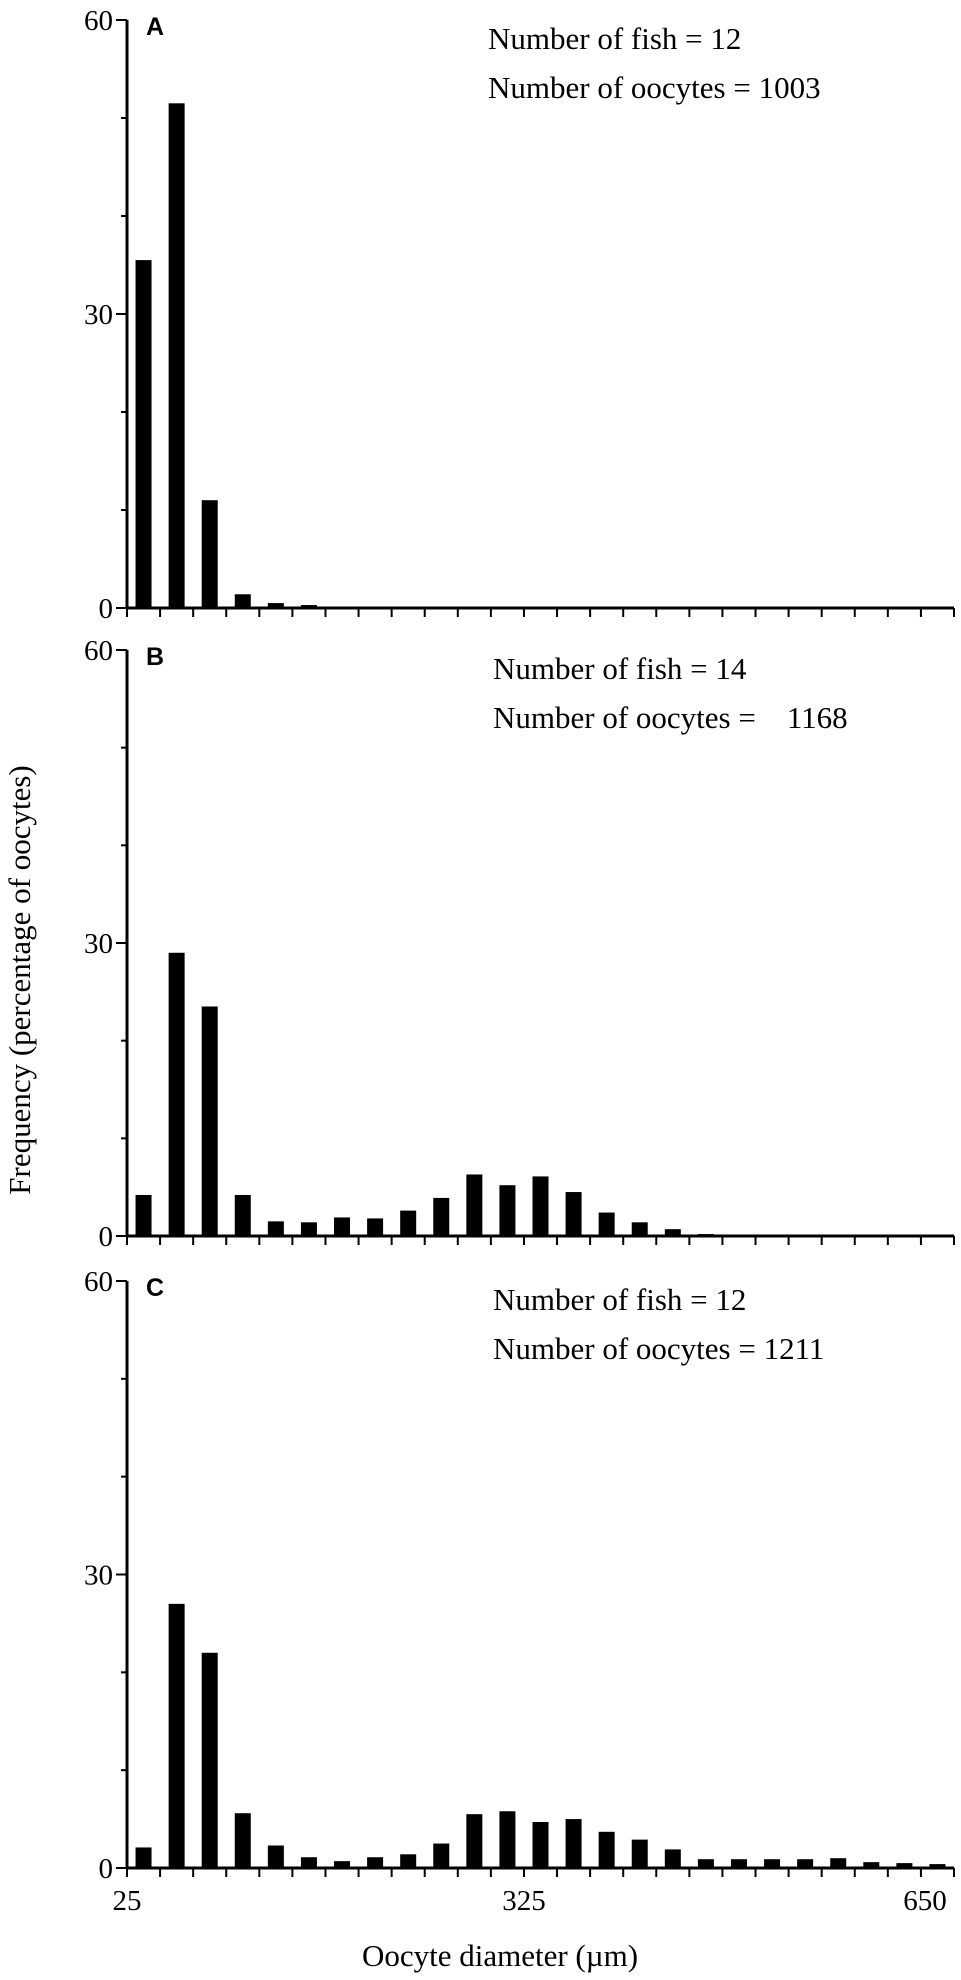 Image resolution: width=961 pixels, height=1980 pixels. I want to click on panel-label: C, so click(155, 1288).